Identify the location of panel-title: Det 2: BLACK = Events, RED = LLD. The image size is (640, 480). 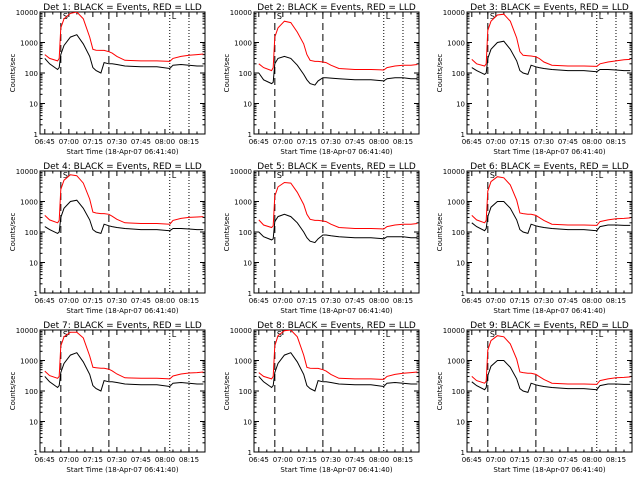
(336, 8).